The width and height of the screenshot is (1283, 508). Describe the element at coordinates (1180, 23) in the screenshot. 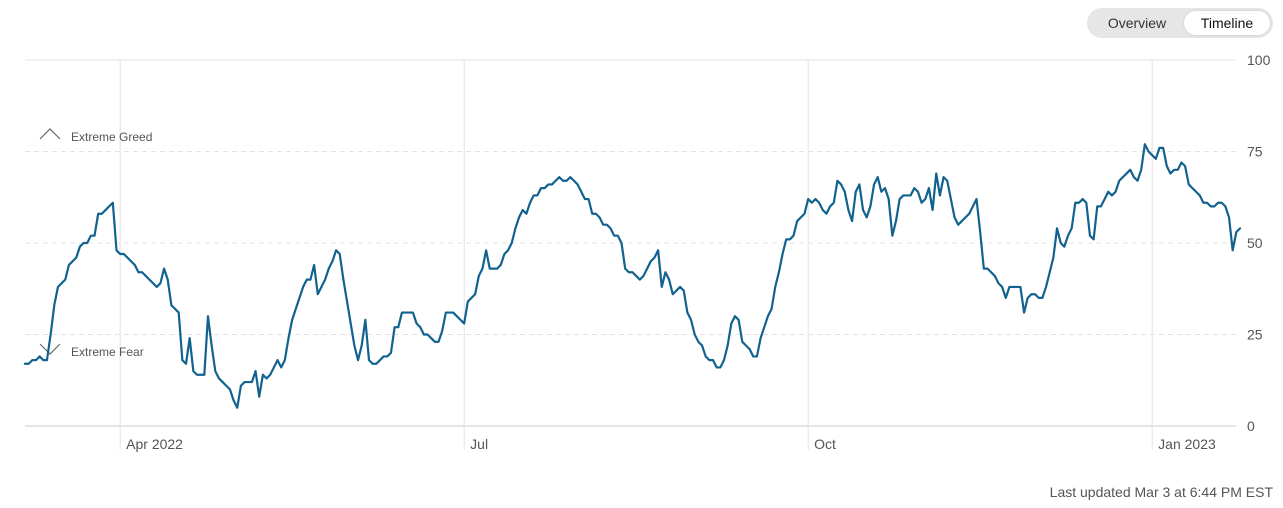

I see `view-toggle: Overview Timeline` at that location.